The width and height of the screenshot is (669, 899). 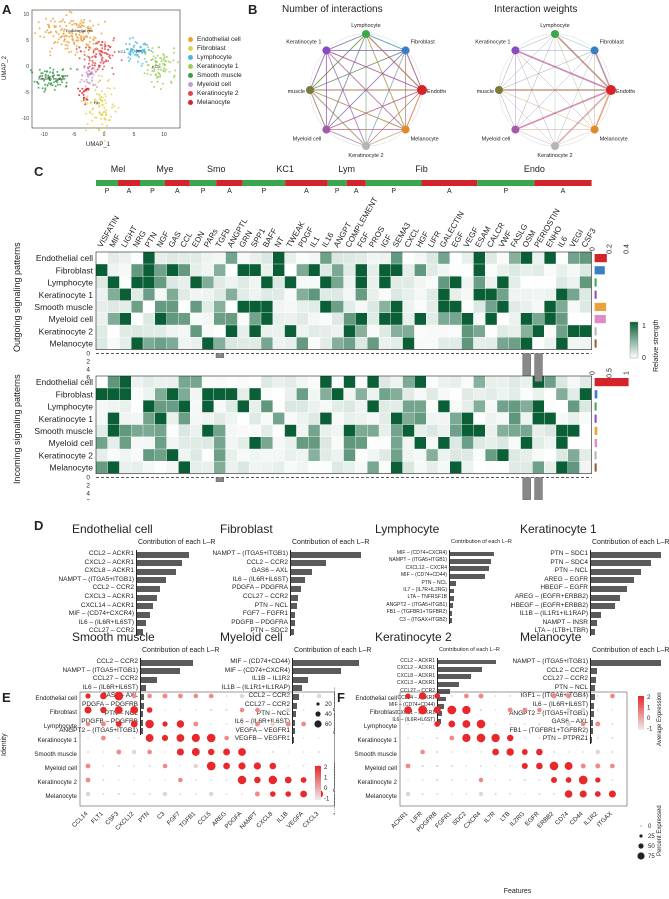 I want to click on dotplot-xlabel: Features, so click(x=518, y=891).